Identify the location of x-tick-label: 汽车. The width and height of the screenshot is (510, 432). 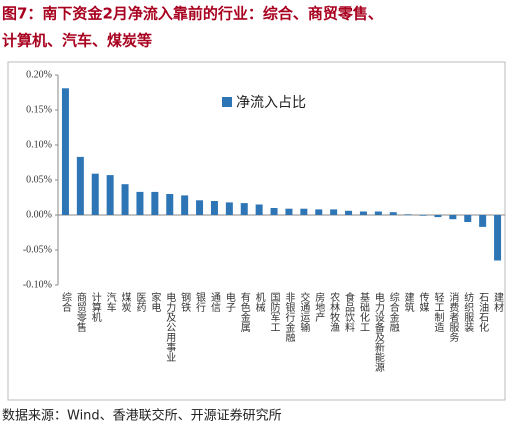
(110, 302).